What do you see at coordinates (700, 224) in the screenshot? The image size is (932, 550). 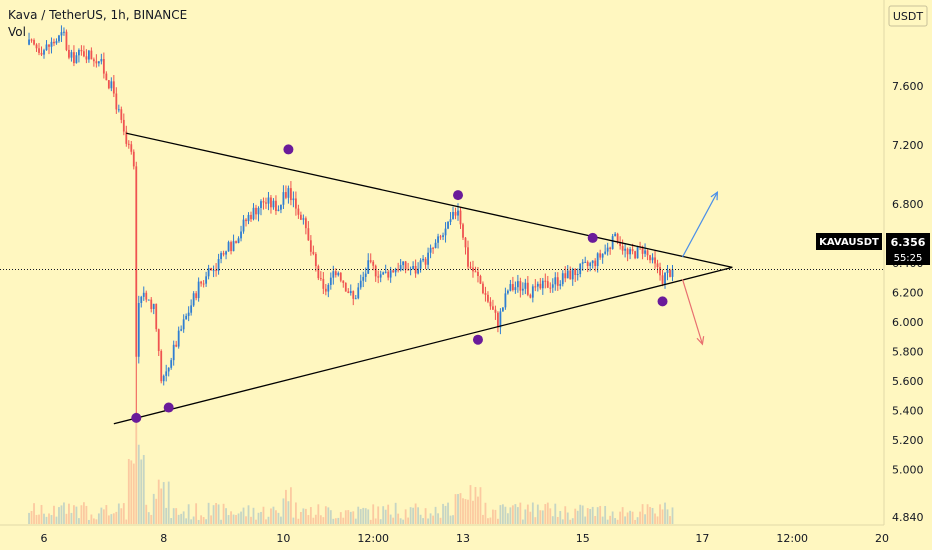 I see `arrow-up` at bounding box center [700, 224].